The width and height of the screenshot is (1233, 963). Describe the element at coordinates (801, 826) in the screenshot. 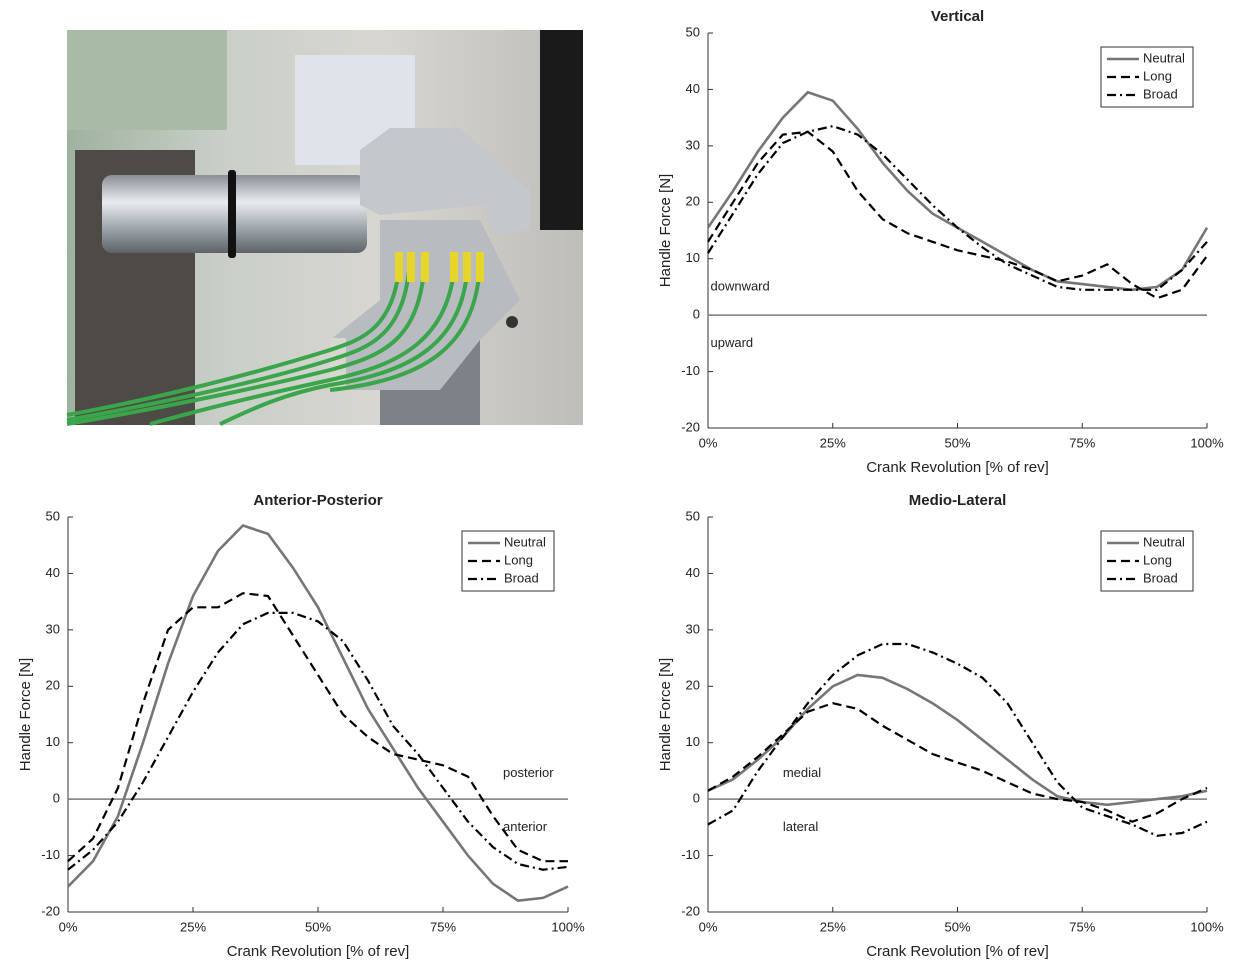

I see `annotation: lateral` at that location.